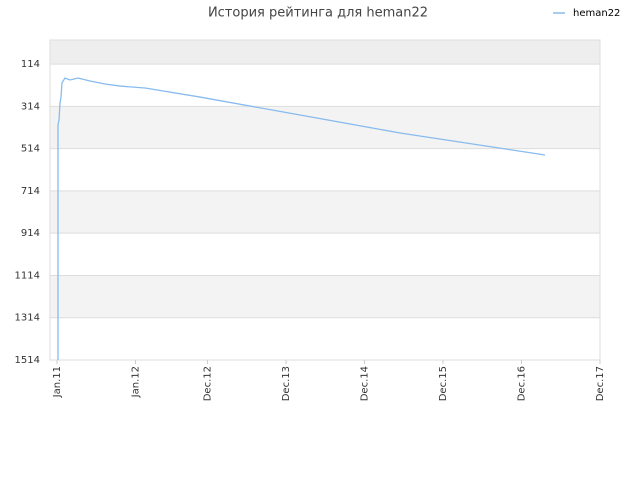 This screenshot has height=484, width=640. What do you see at coordinates (30, 191) in the screenshot?
I see `y-tick-label: 714` at bounding box center [30, 191].